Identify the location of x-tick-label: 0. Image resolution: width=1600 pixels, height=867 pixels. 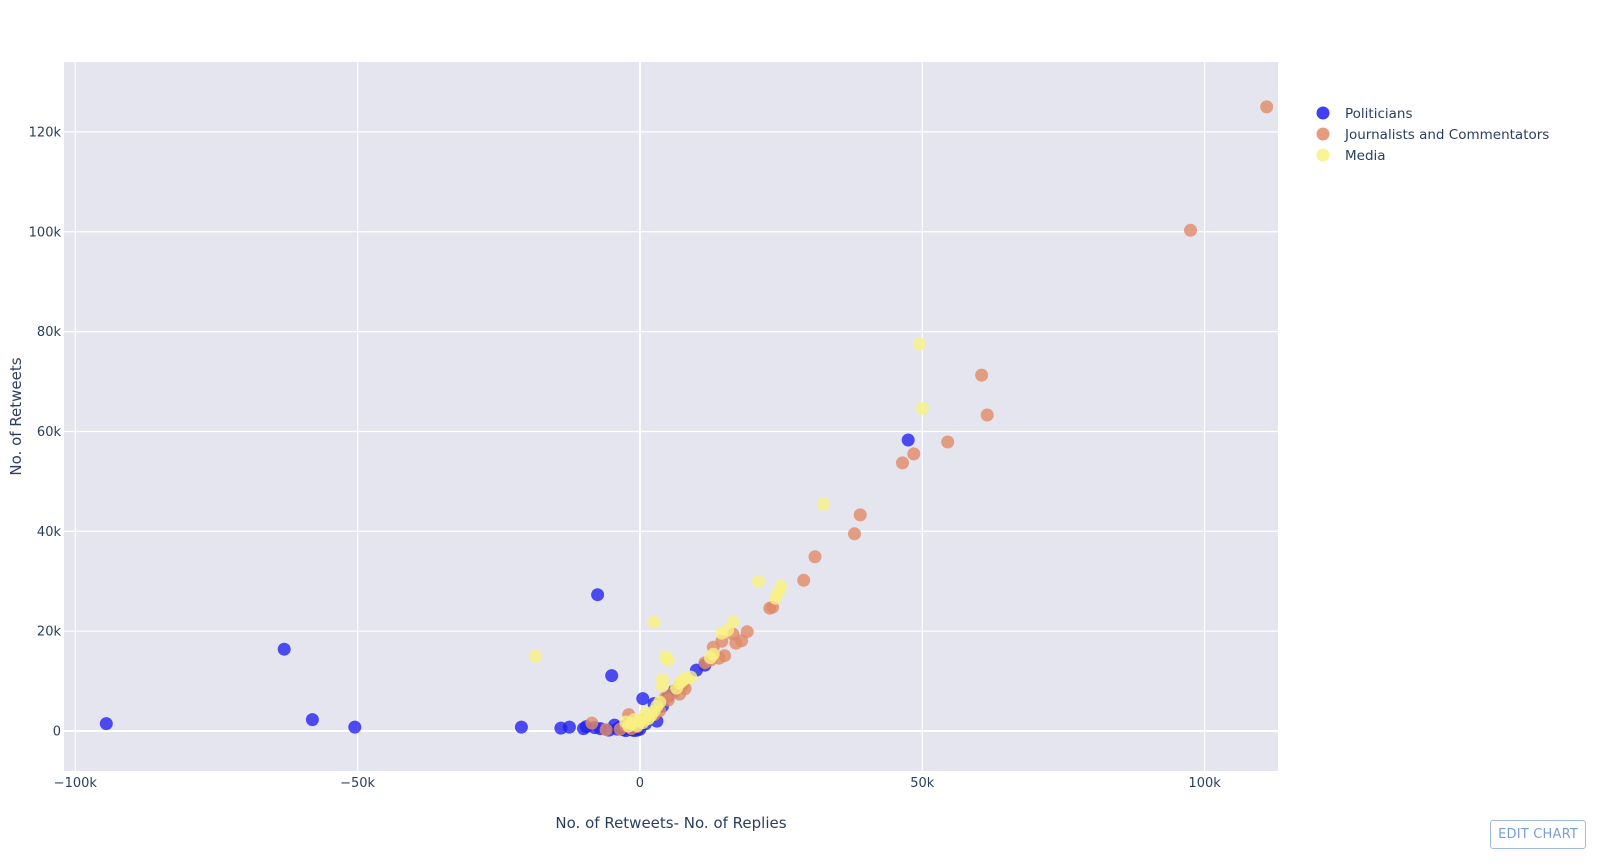
(640, 783).